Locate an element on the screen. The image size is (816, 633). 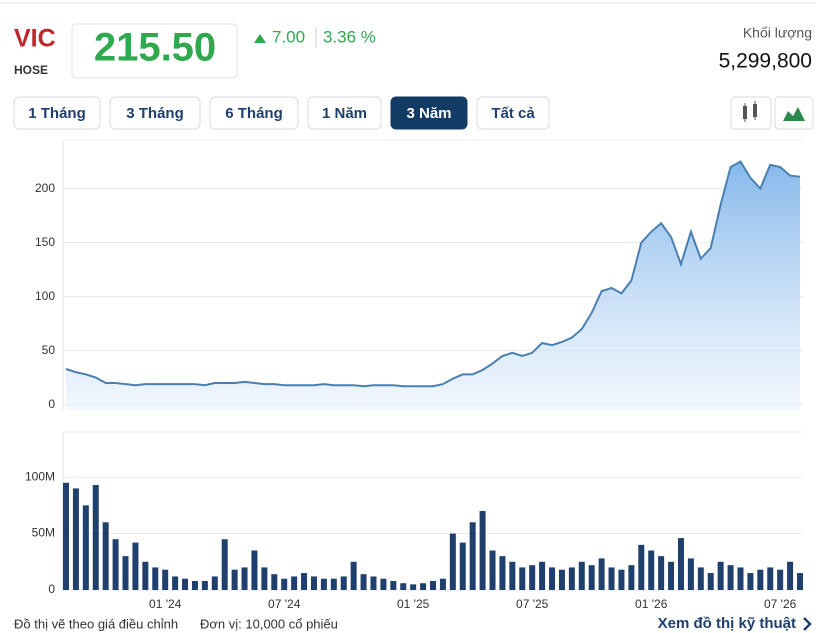
area-icon is located at coordinates (794, 114).